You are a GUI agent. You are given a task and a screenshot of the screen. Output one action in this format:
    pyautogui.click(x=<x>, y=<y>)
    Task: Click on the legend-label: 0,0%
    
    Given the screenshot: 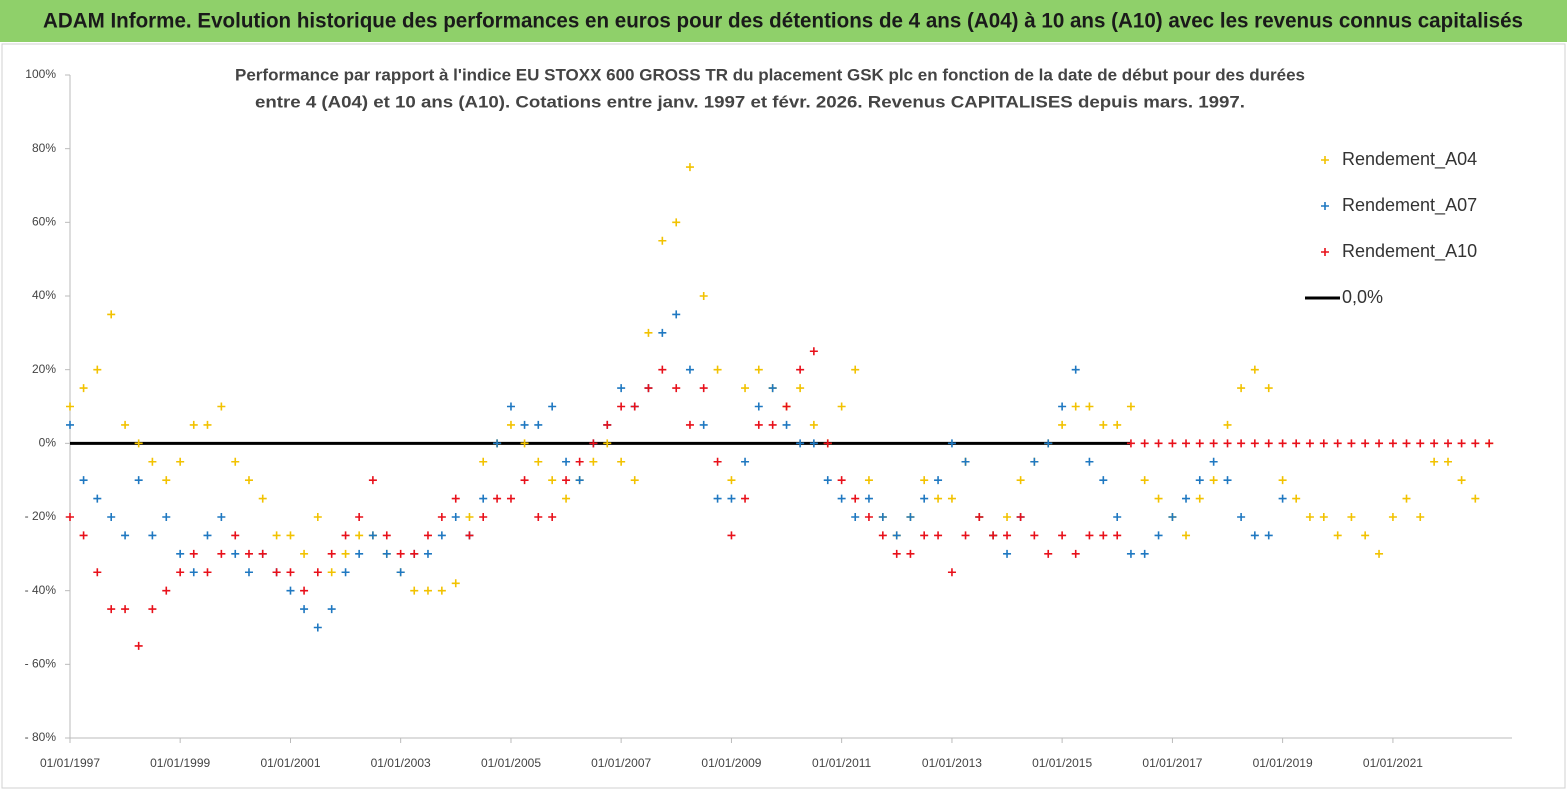 What is the action you would take?
    pyautogui.click(x=1362, y=297)
    